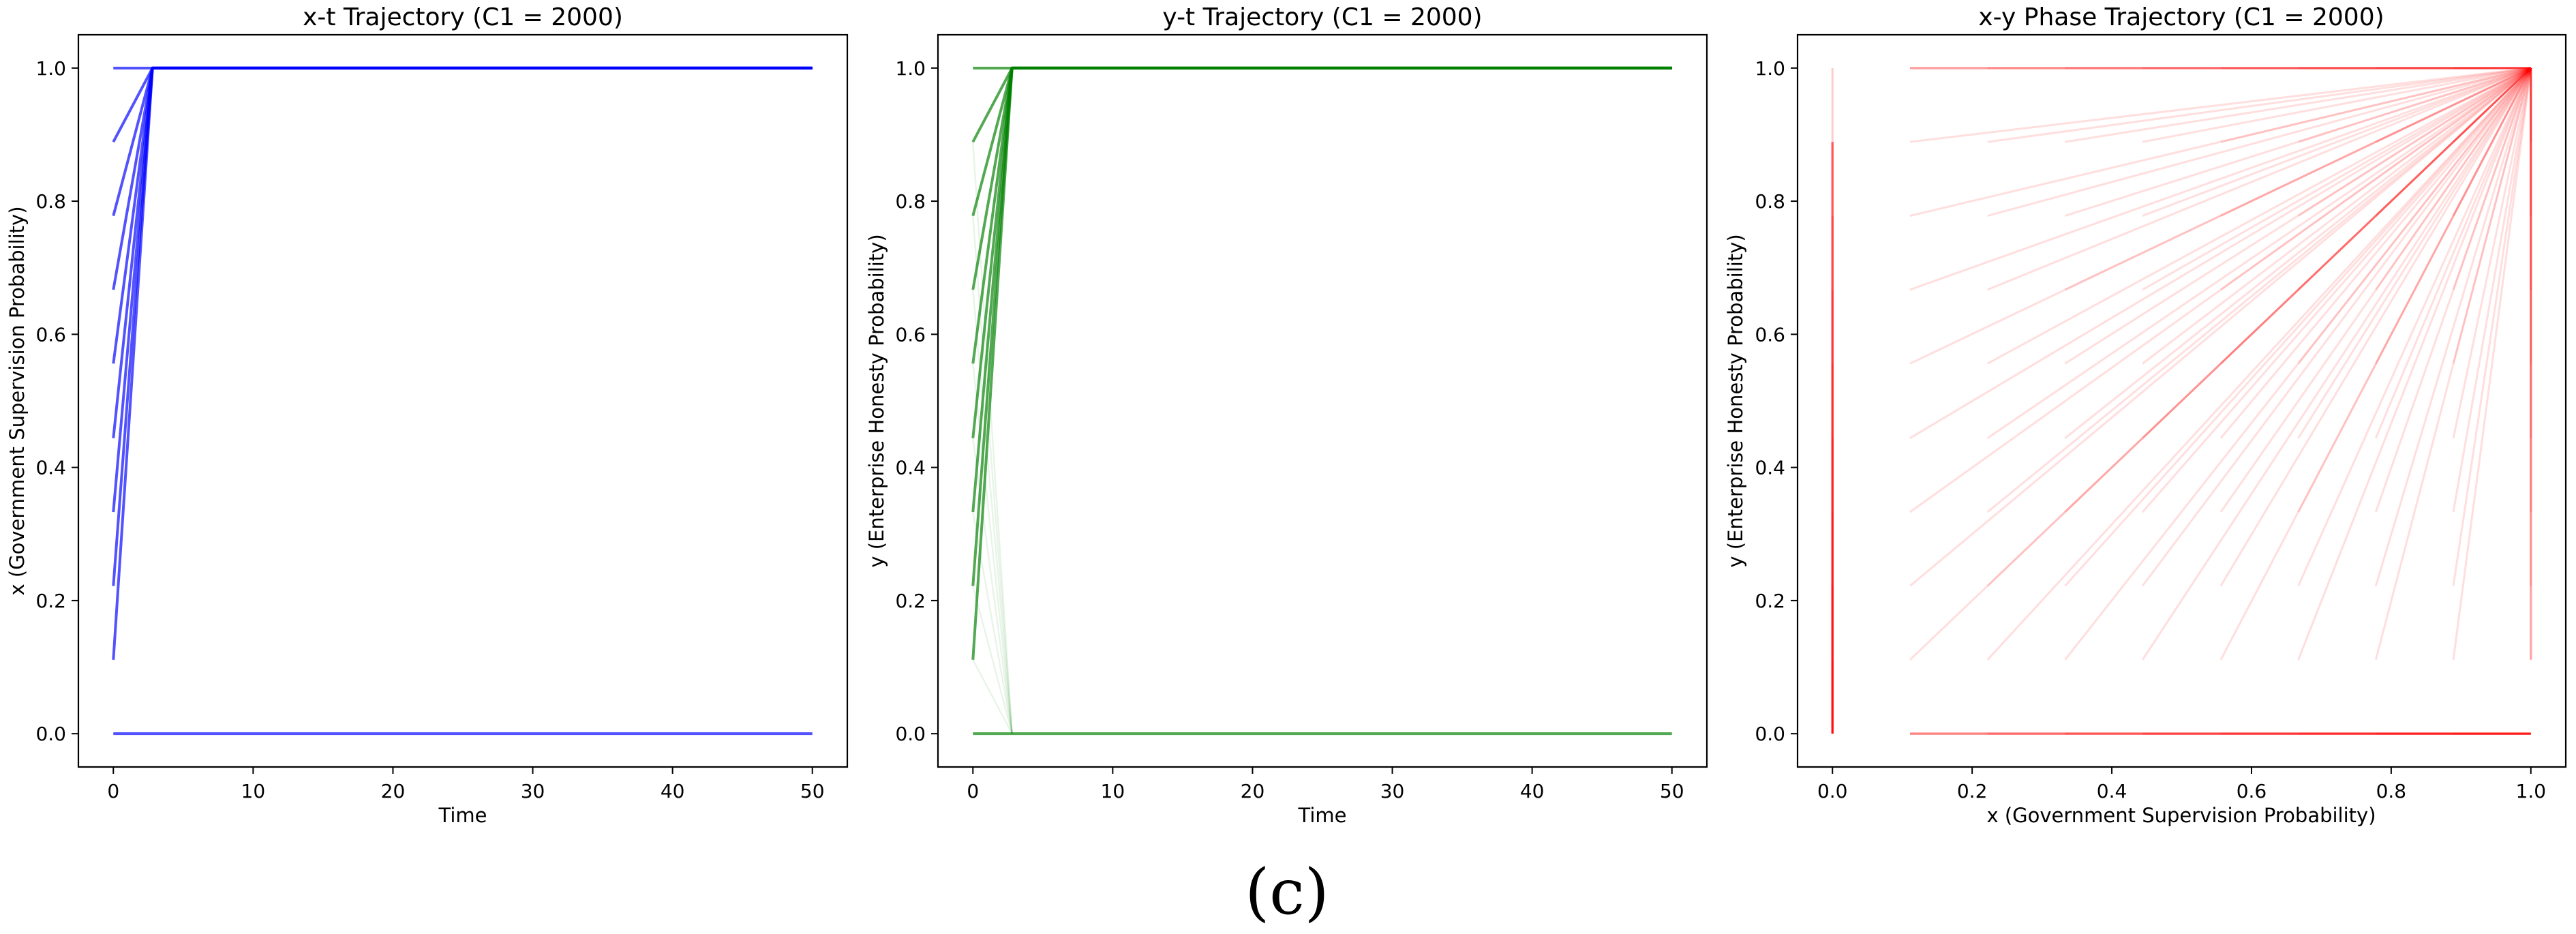 The image size is (2576, 934). I want to click on xy-chart-ylabel: y (Enterprise Honesty Probability), so click(1736, 400).